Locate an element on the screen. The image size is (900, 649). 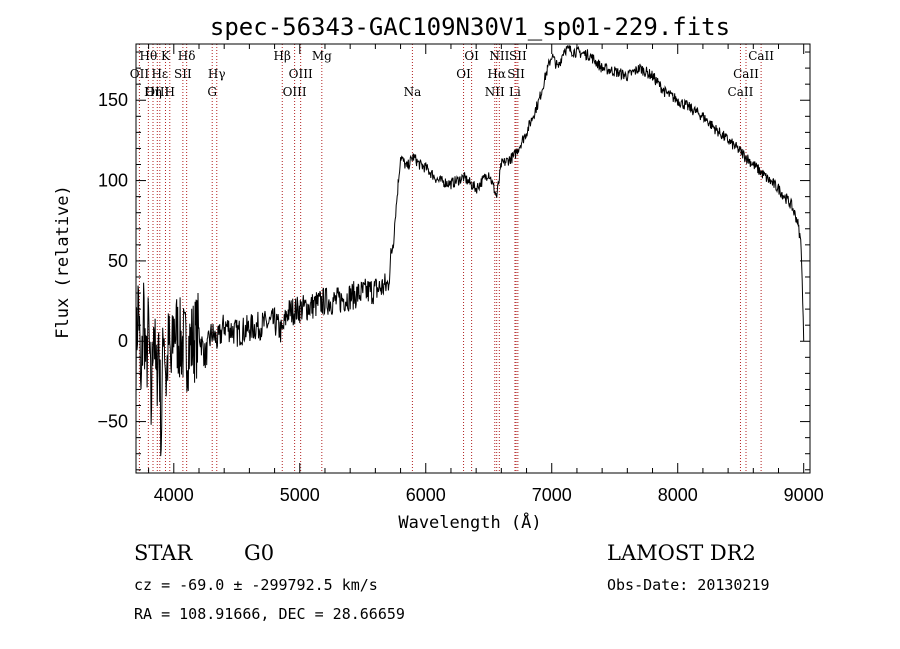
line-label: Hδ is located at coordinates (187, 56).